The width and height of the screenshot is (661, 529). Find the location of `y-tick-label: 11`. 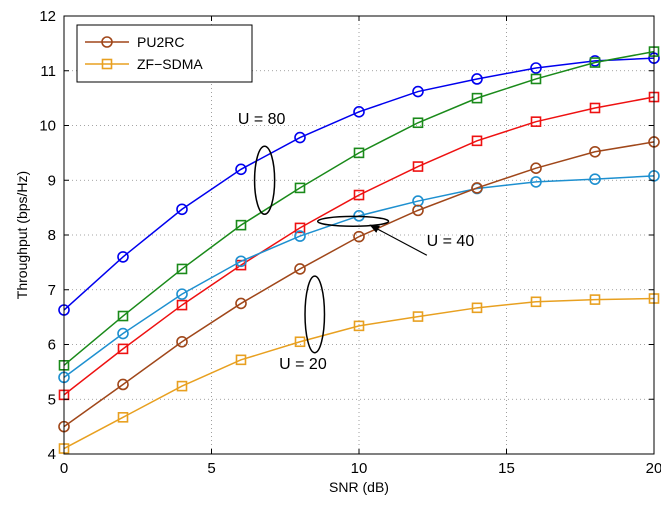

y-tick-label: 11 is located at coordinates (48, 71).